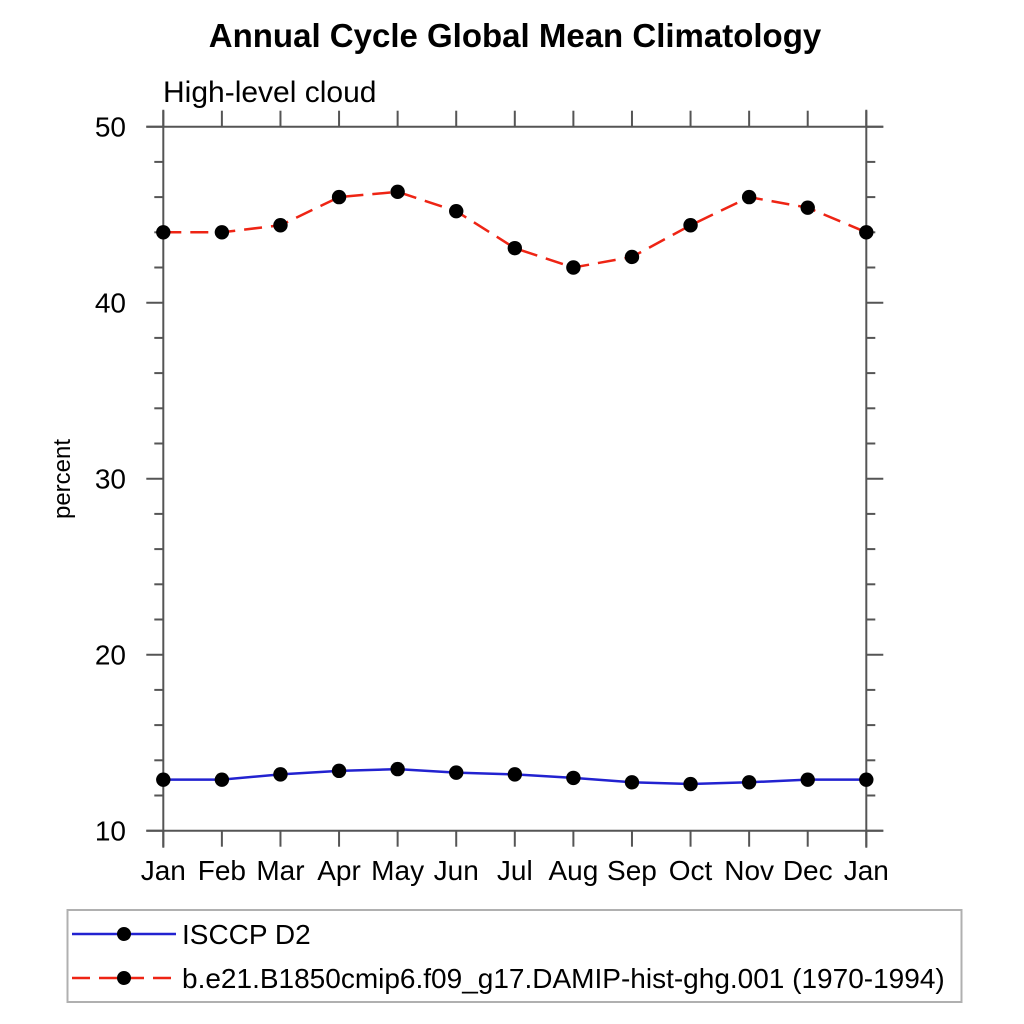 Image resolution: width=1024 pixels, height=1024 pixels. What do you see at coordinates (456, 870) in the screenshot?
I see `x-tick-label: Jun` at bounding box center [456, 870].